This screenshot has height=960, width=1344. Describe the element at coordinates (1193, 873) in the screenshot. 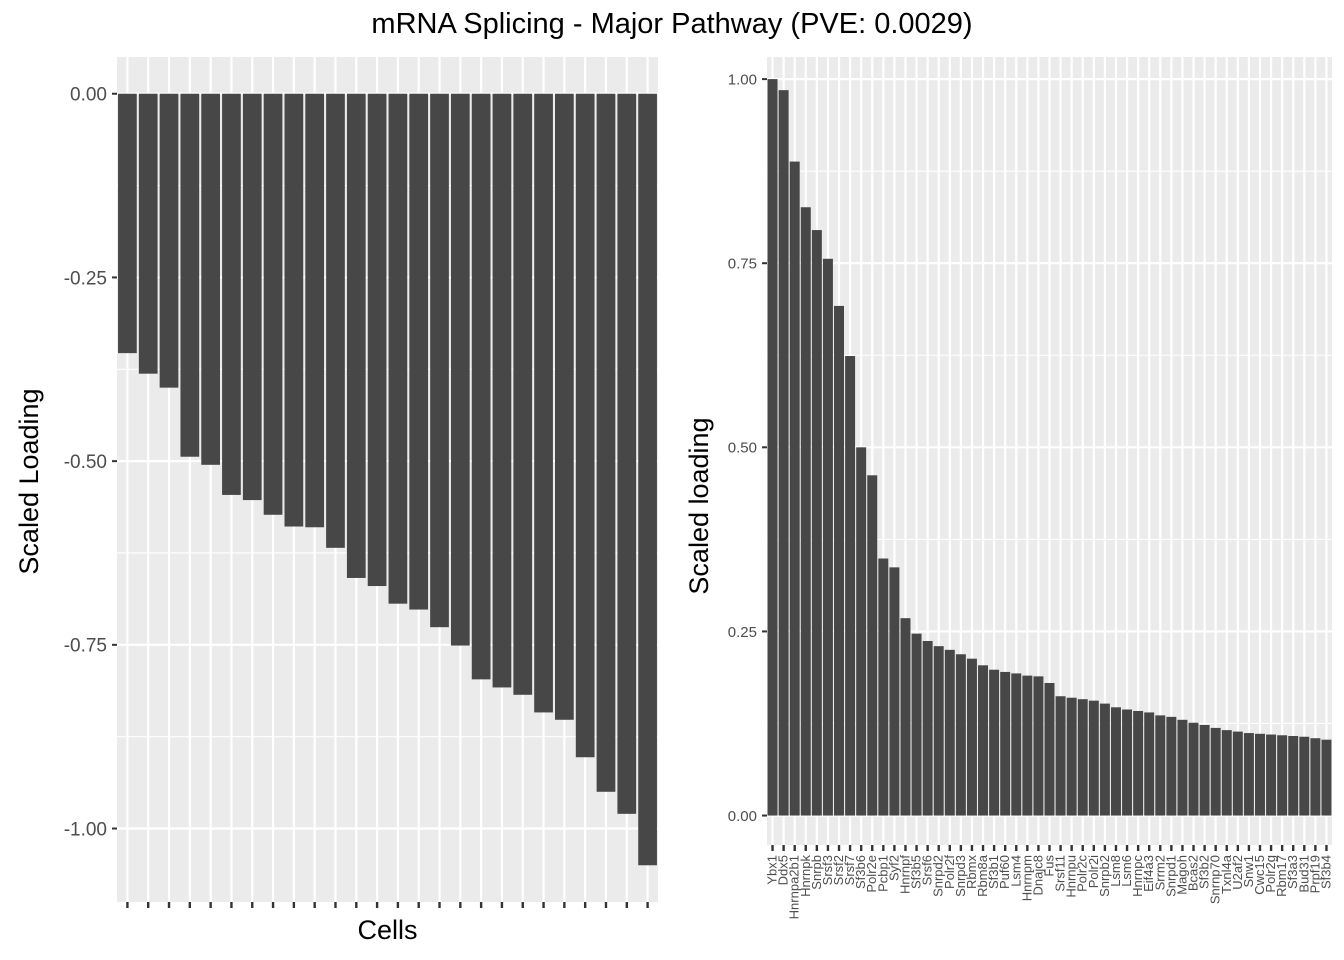

I see `gene-tick-label: Bcas2` at that location.